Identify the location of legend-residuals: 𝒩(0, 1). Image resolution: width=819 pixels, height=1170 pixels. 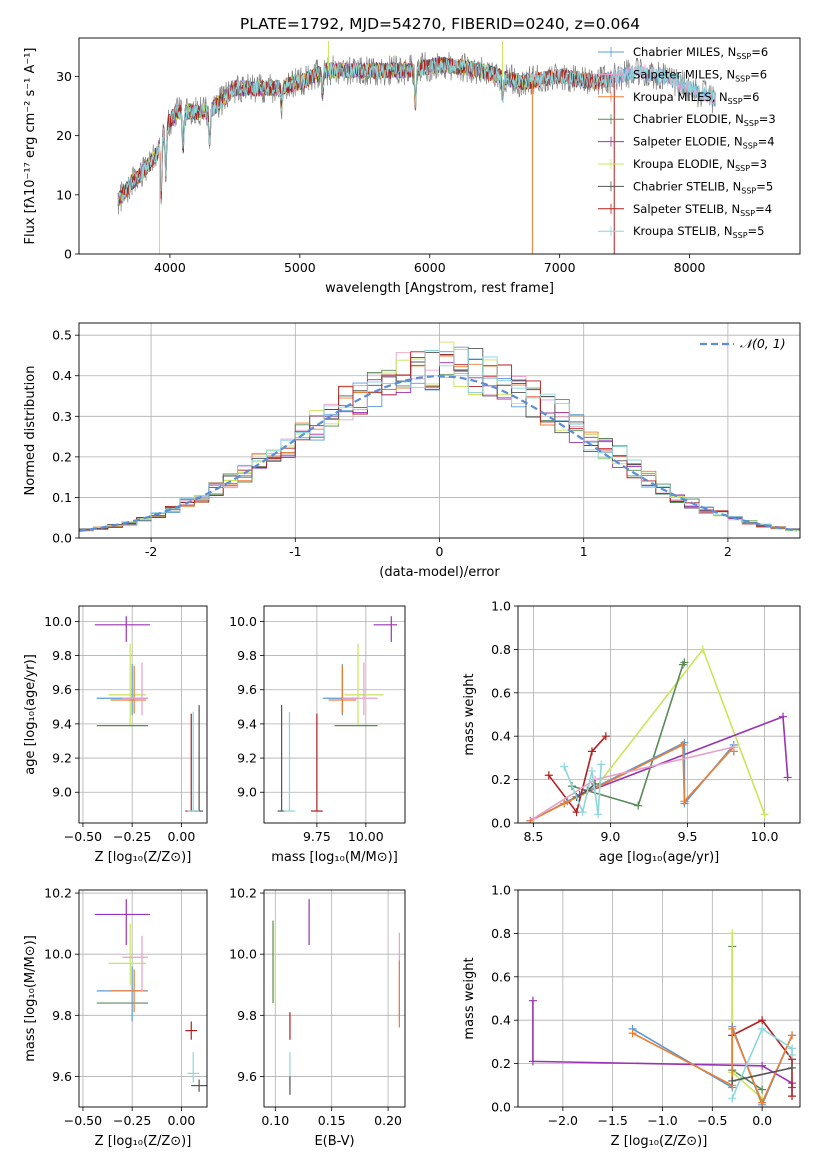
(743, 343).